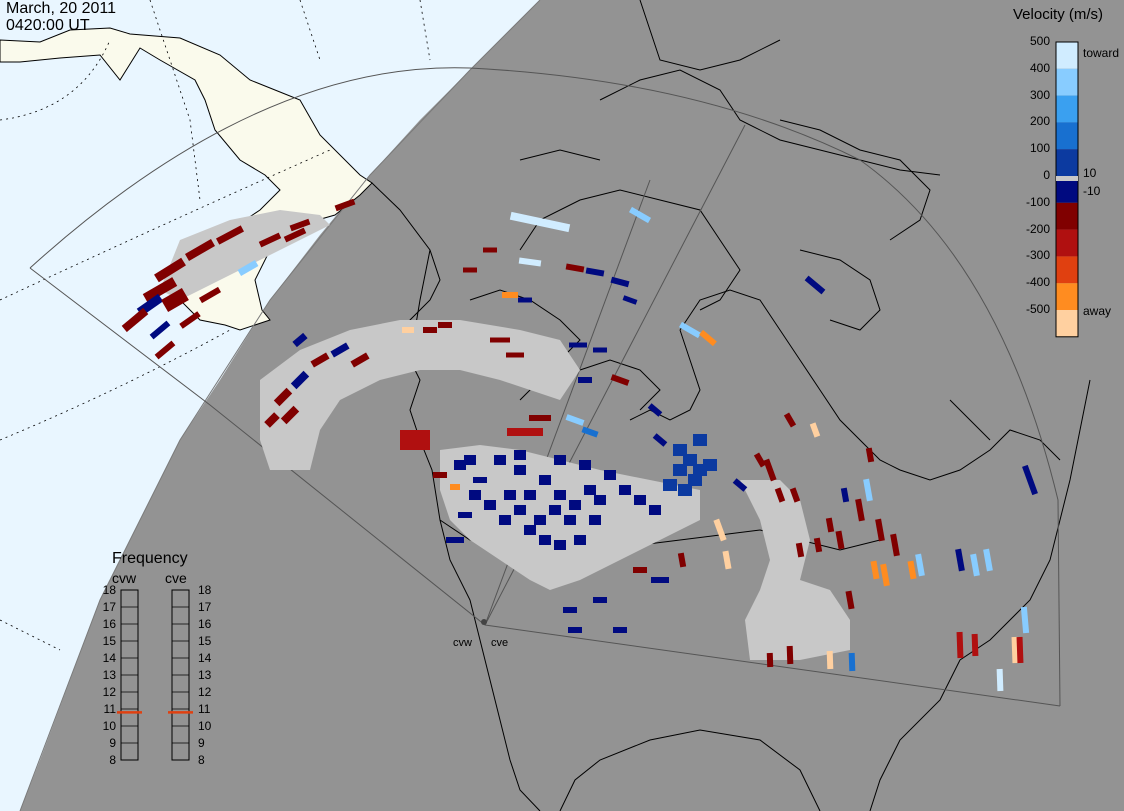 The height and width of the screenshot is (811, 1124). Describe the element at coordinates (1067, 178) in the screenshot. I see `colorbar-ground-scatter-band` at that location.